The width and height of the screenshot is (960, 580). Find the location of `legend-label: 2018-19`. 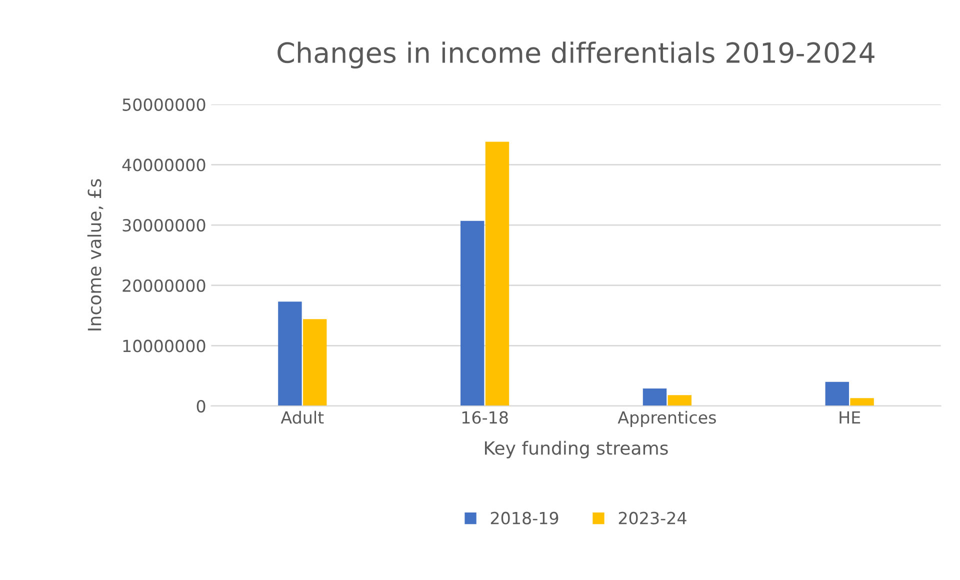

legend-label: 2018-19 is located at coordinates (524, 518).